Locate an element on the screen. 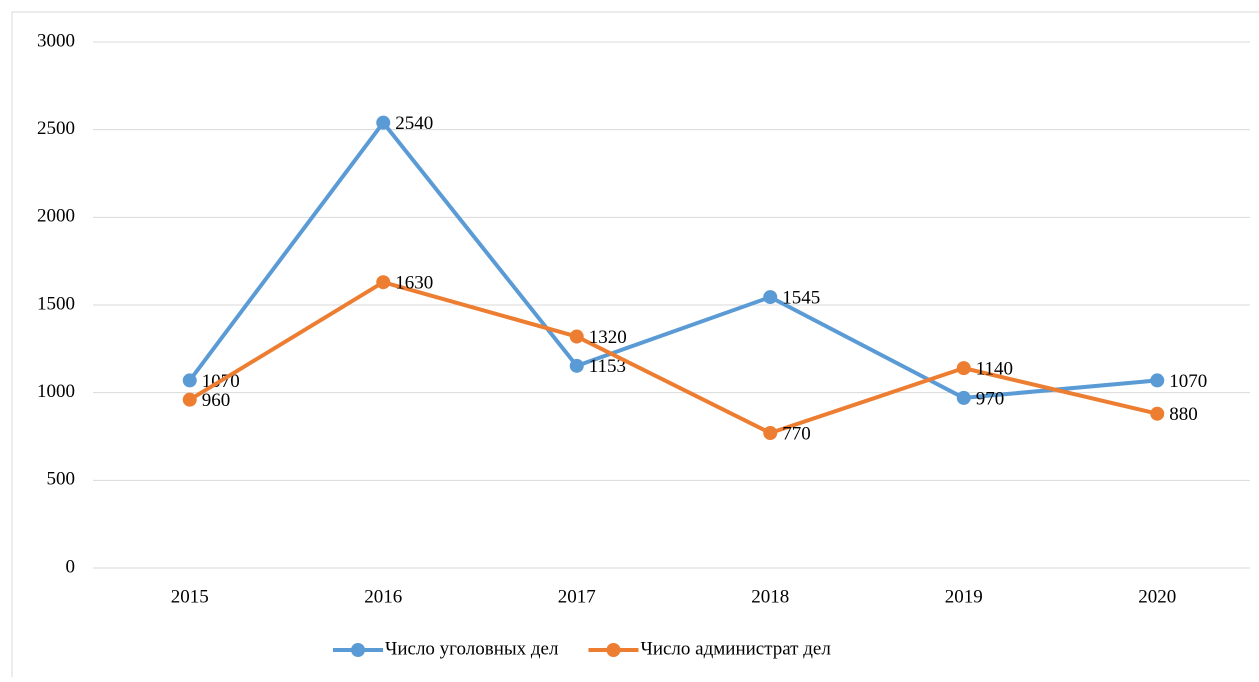 The width and height of the screenshot is (1259, 682). x-tick-label: 2018 is located at coordinates (770, 596).